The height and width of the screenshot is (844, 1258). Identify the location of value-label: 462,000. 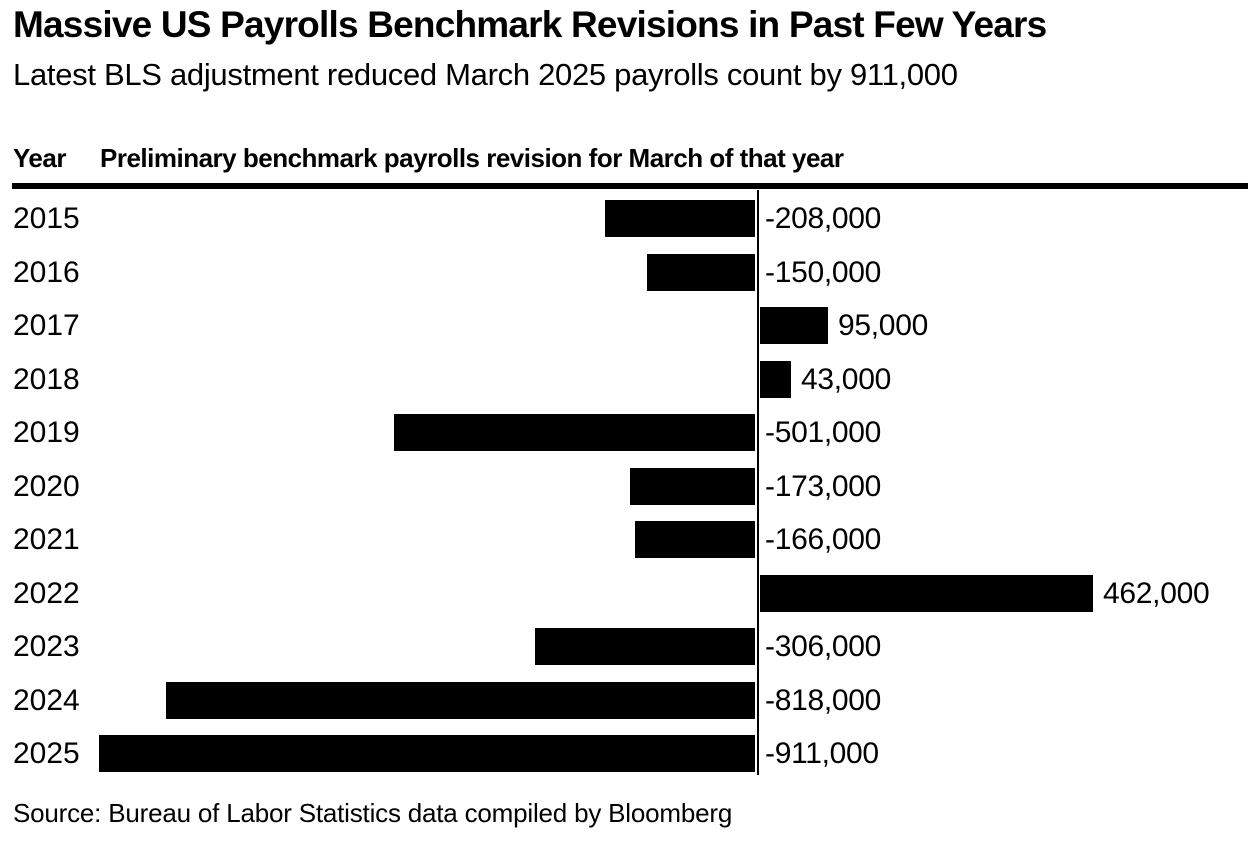
(1156, 593).